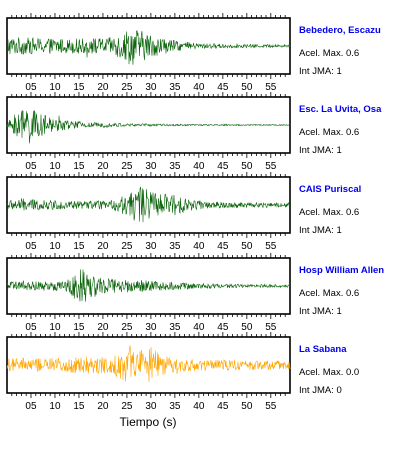 The image size is (410, 460). What do you see at coordinates (329, 372) in the screenshot?
I see `acel-max-label: Acel. Max. 0.0` at bounding box center [329, 372].